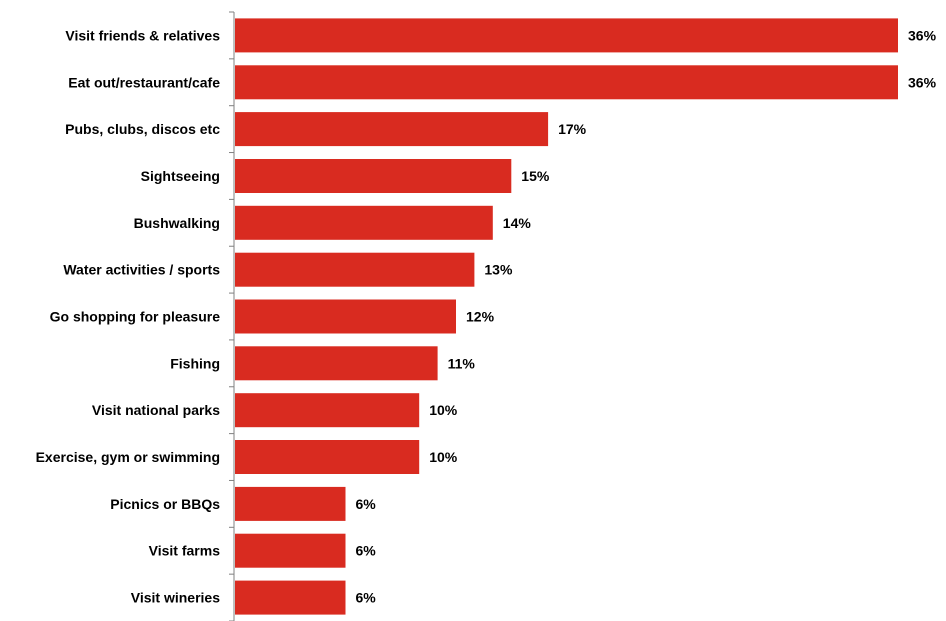 The height and width of the screenshot is (621, 946). I want to click on category-axis, so click(232, 316).